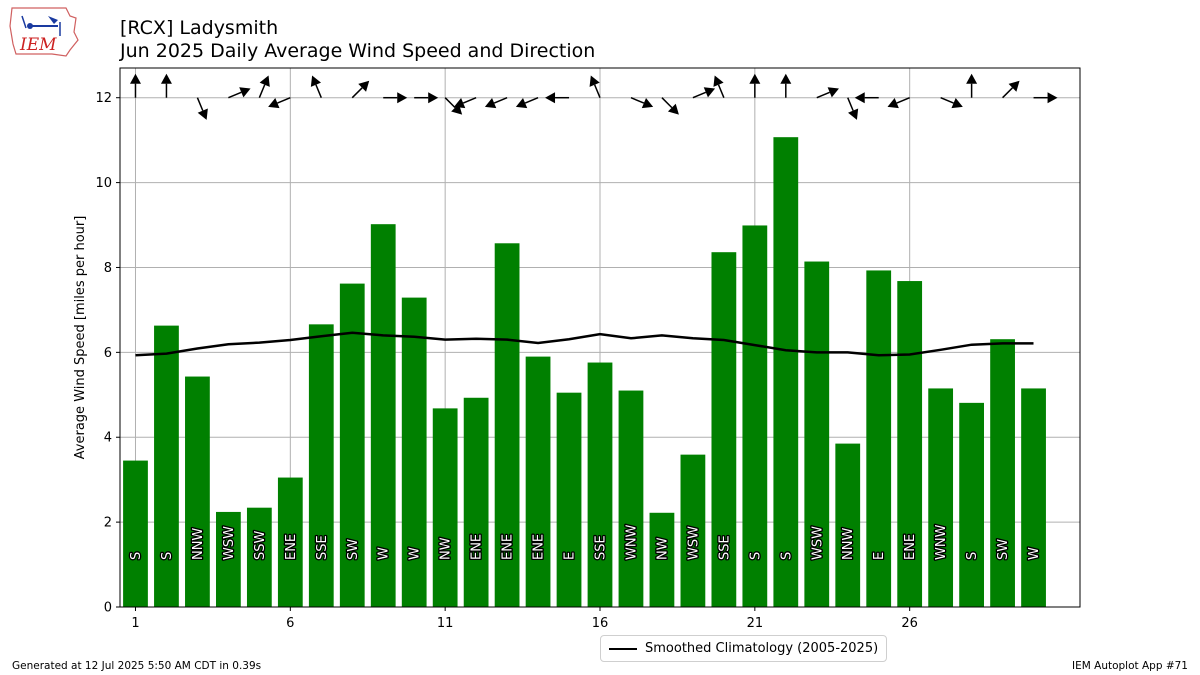  What do you see at coordinates (909, 623) in the screenshot?
I see `x-tick-label: 26` at bounding box center [909, 623].